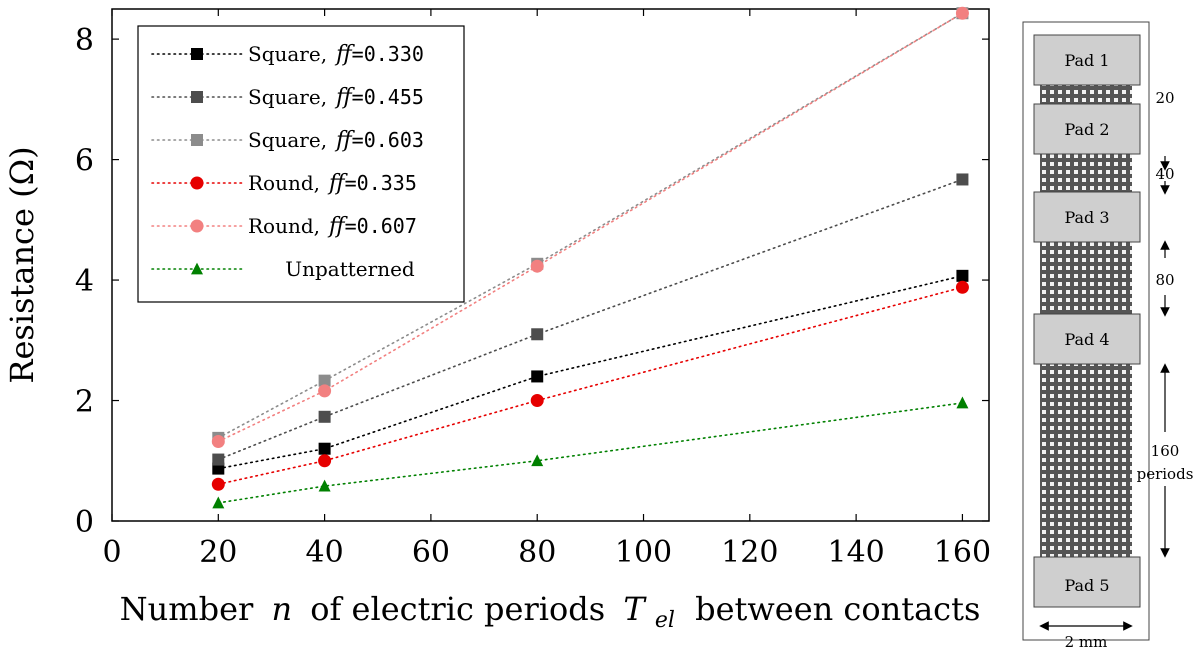 Image resolution: width=1200 pixels, height=653 pixels. I want to click on pad-3-label: Pad 3, so click(1086, 217).